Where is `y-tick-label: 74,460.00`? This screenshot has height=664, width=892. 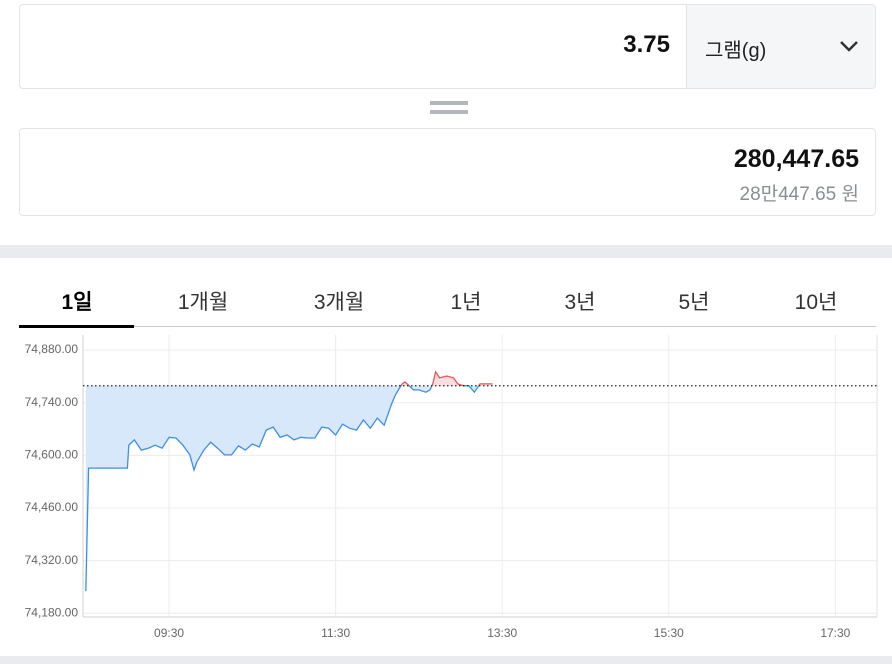 y-tick-label: 74,460.00 is located at coordinates (52, 507).